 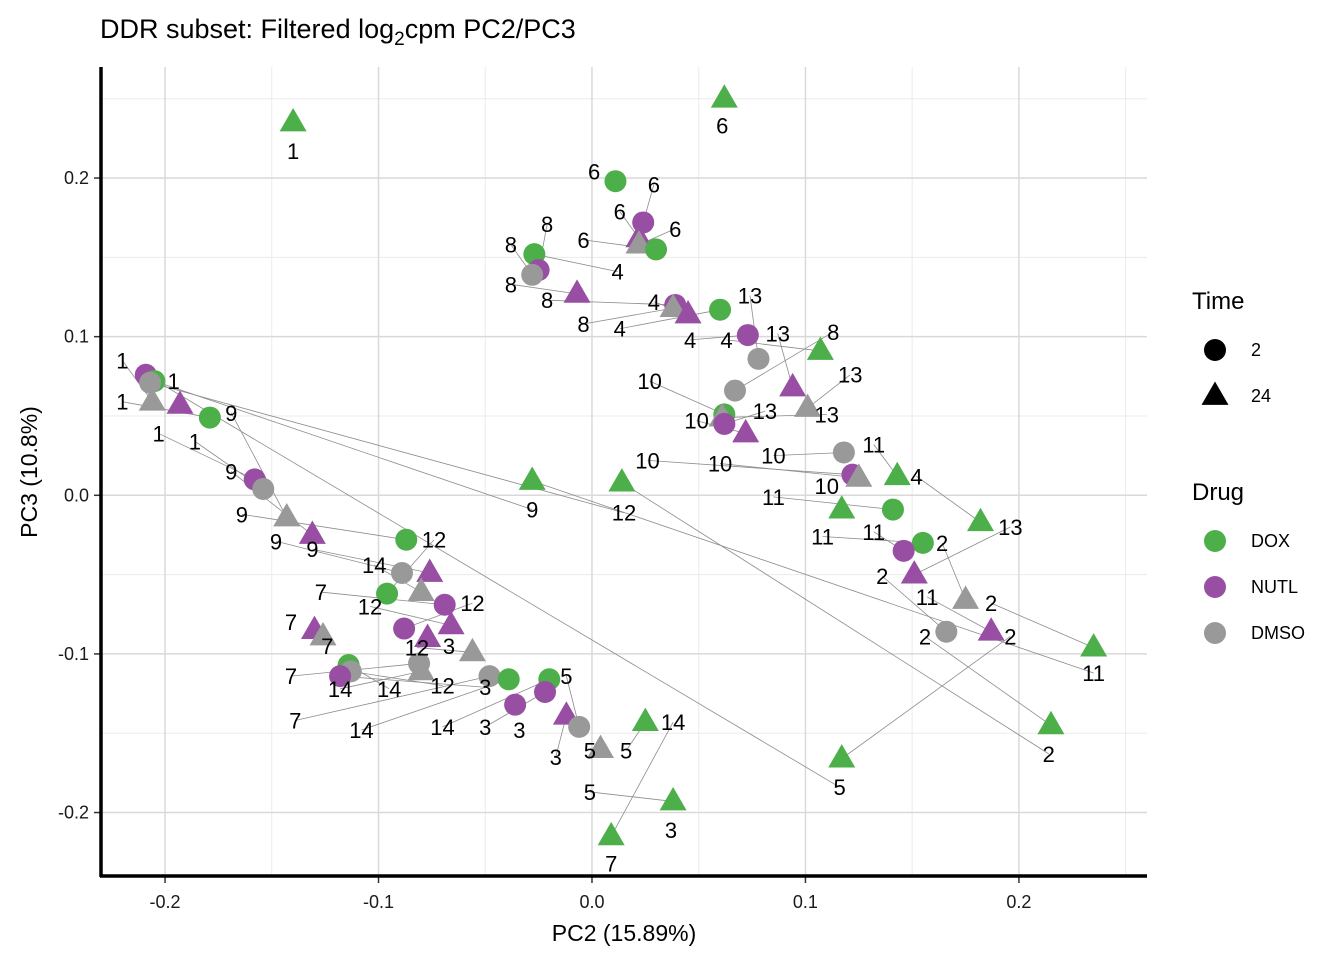 I want to click on y-tick-label: -0.2, so click(x=73, y=813).